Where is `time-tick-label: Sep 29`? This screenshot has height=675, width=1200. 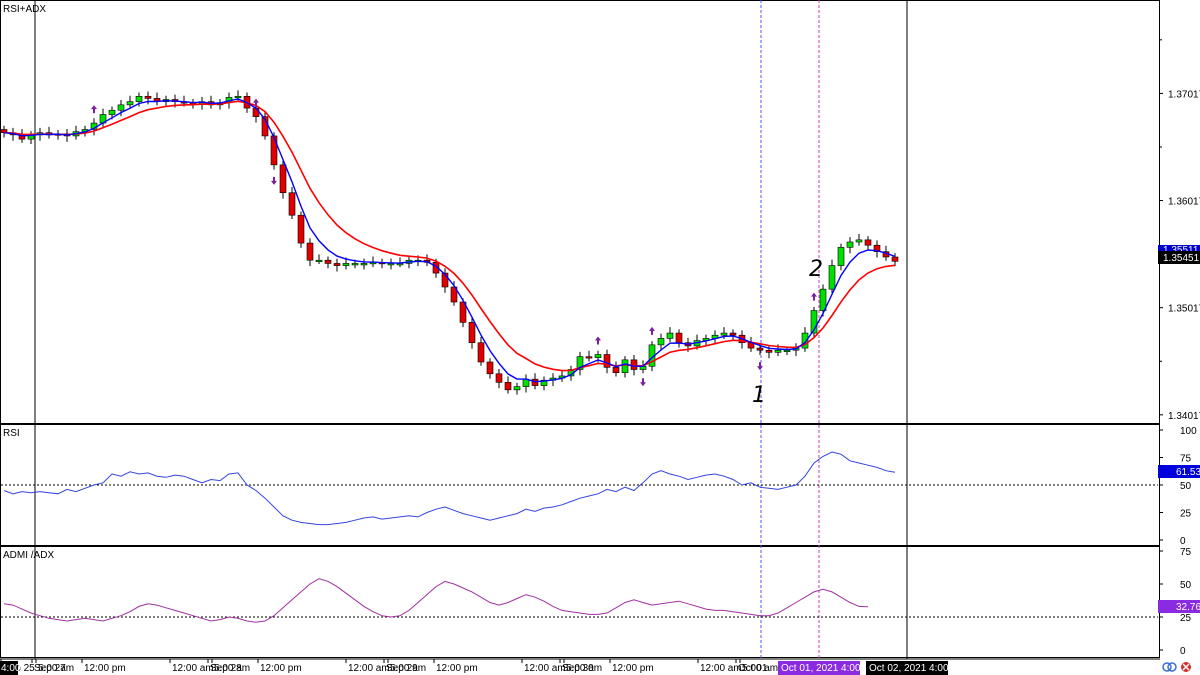 time-tick-label: Sep 29 is located at coordinates (402, 668).